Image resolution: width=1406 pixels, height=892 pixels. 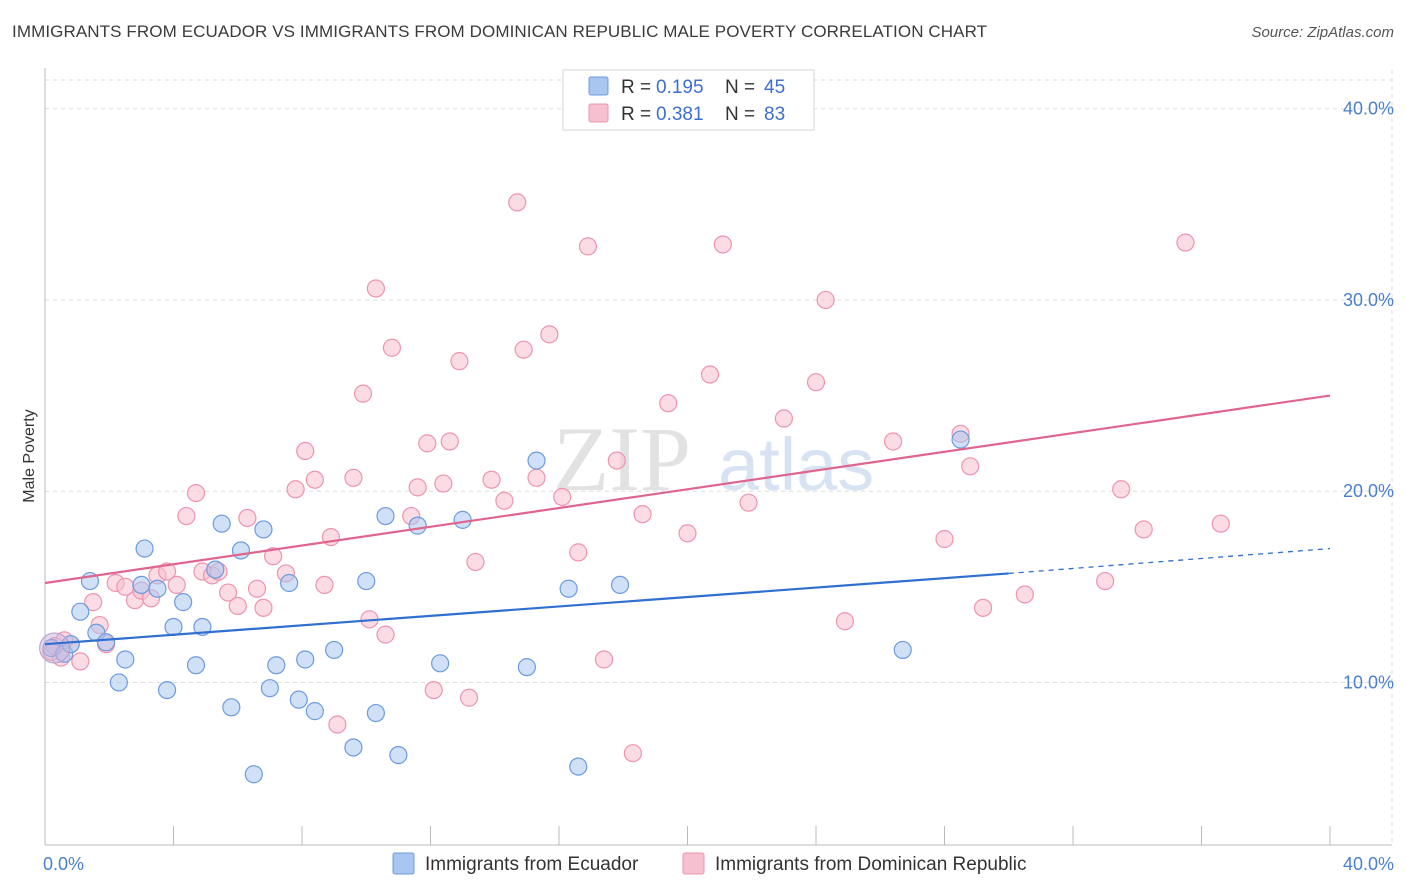 I want to click on source-label: Source: ZipAtlas.com, so click(x=1322, y=32).